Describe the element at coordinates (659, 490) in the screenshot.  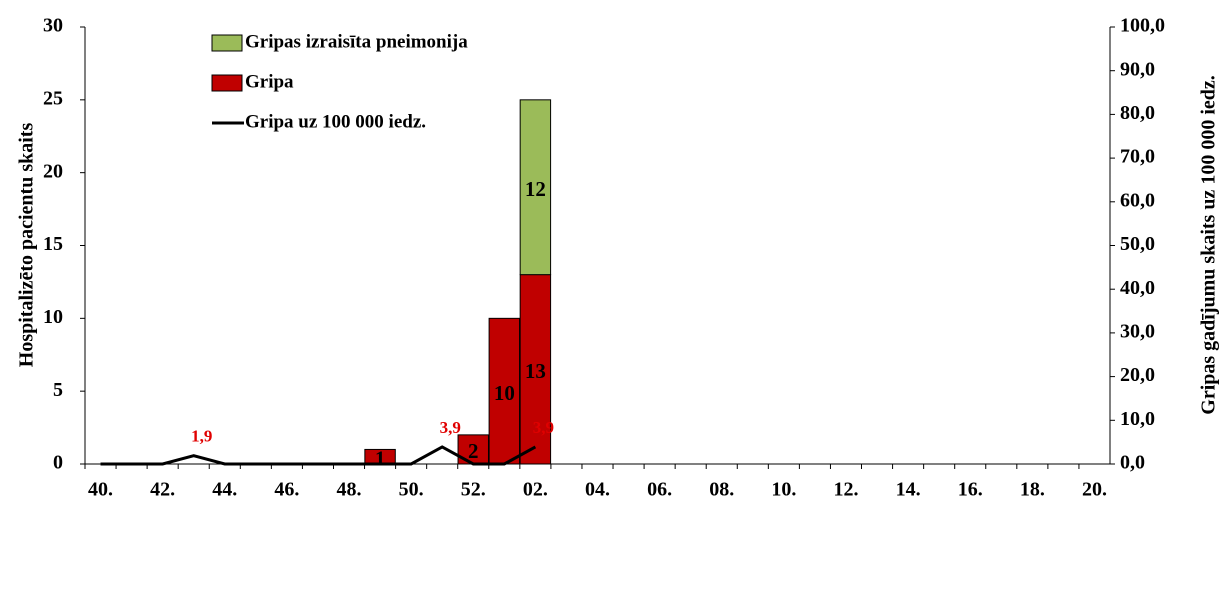
I see `x-tick-label: 06.` at that location.